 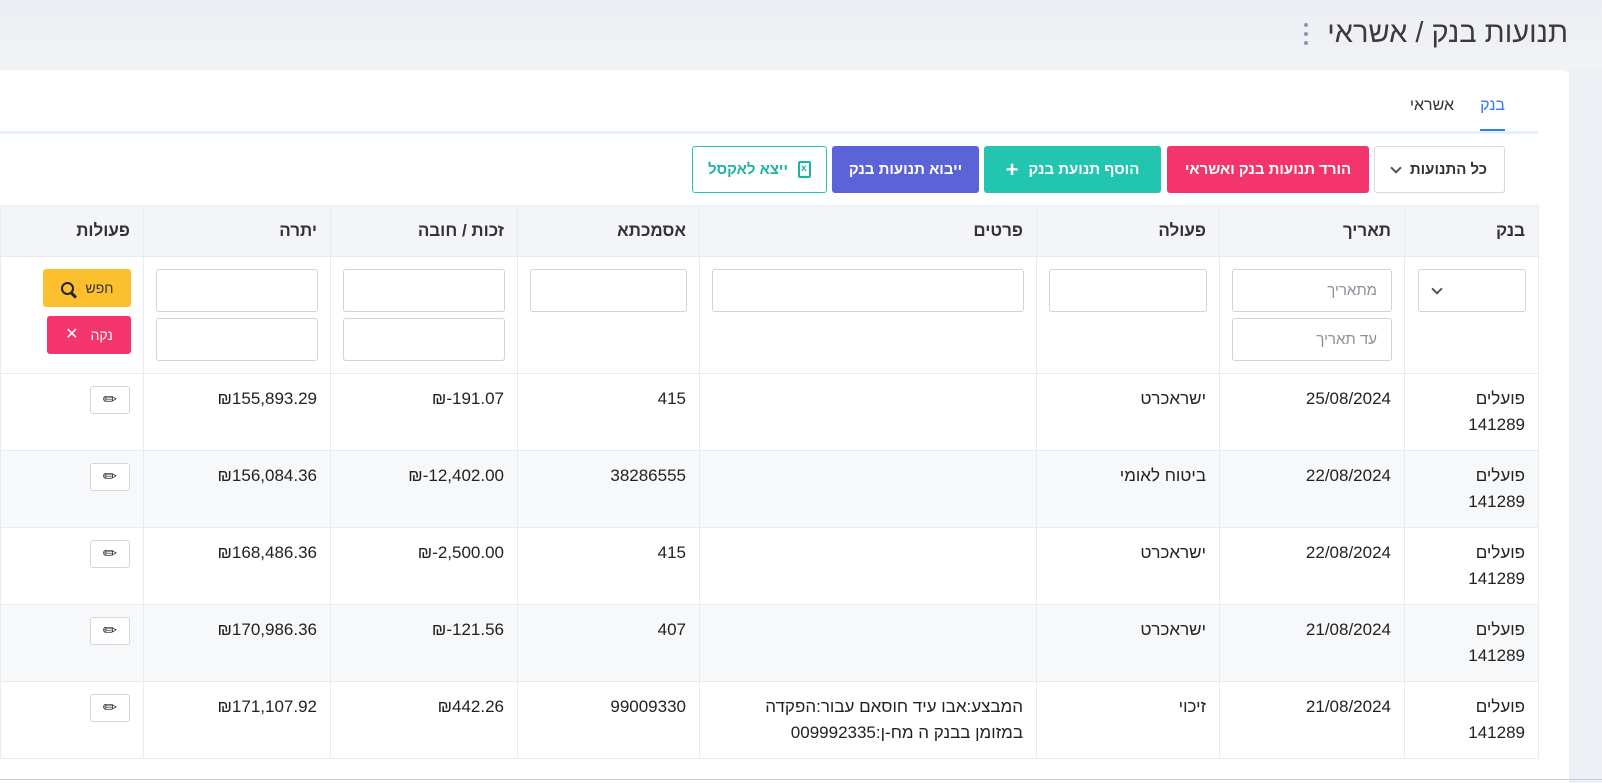 I want to click on tabs-divider, so click(x=769, y=132).